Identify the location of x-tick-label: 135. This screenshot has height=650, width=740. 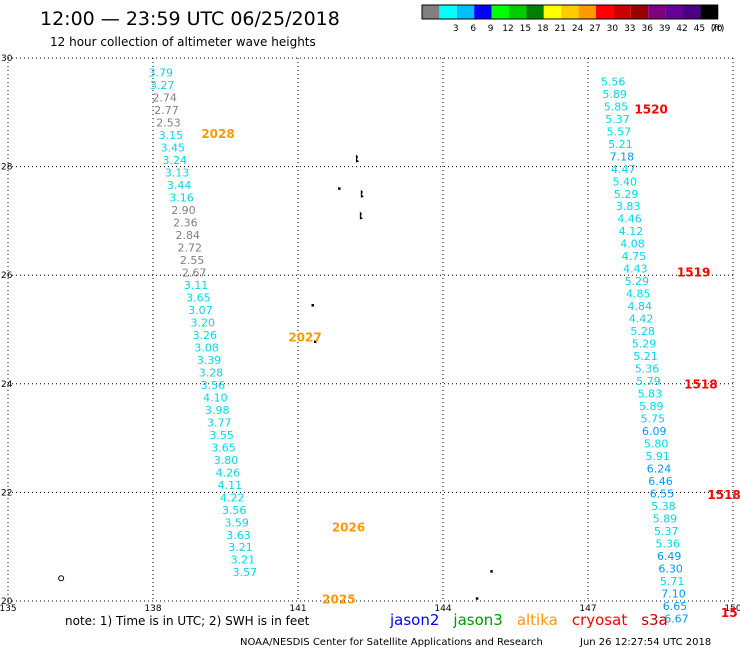
(8, 609).